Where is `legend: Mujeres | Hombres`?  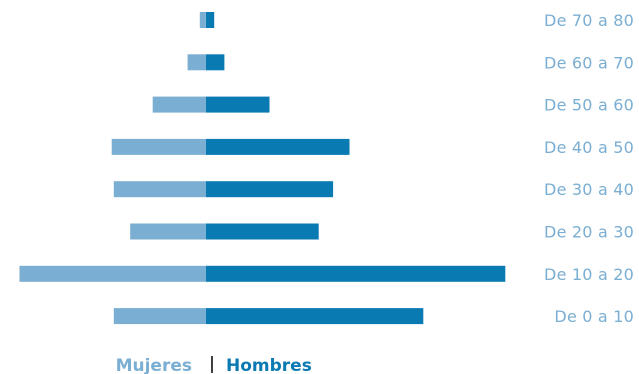
legend: Mujeres | Hombres is located at coordinates (214, 364).